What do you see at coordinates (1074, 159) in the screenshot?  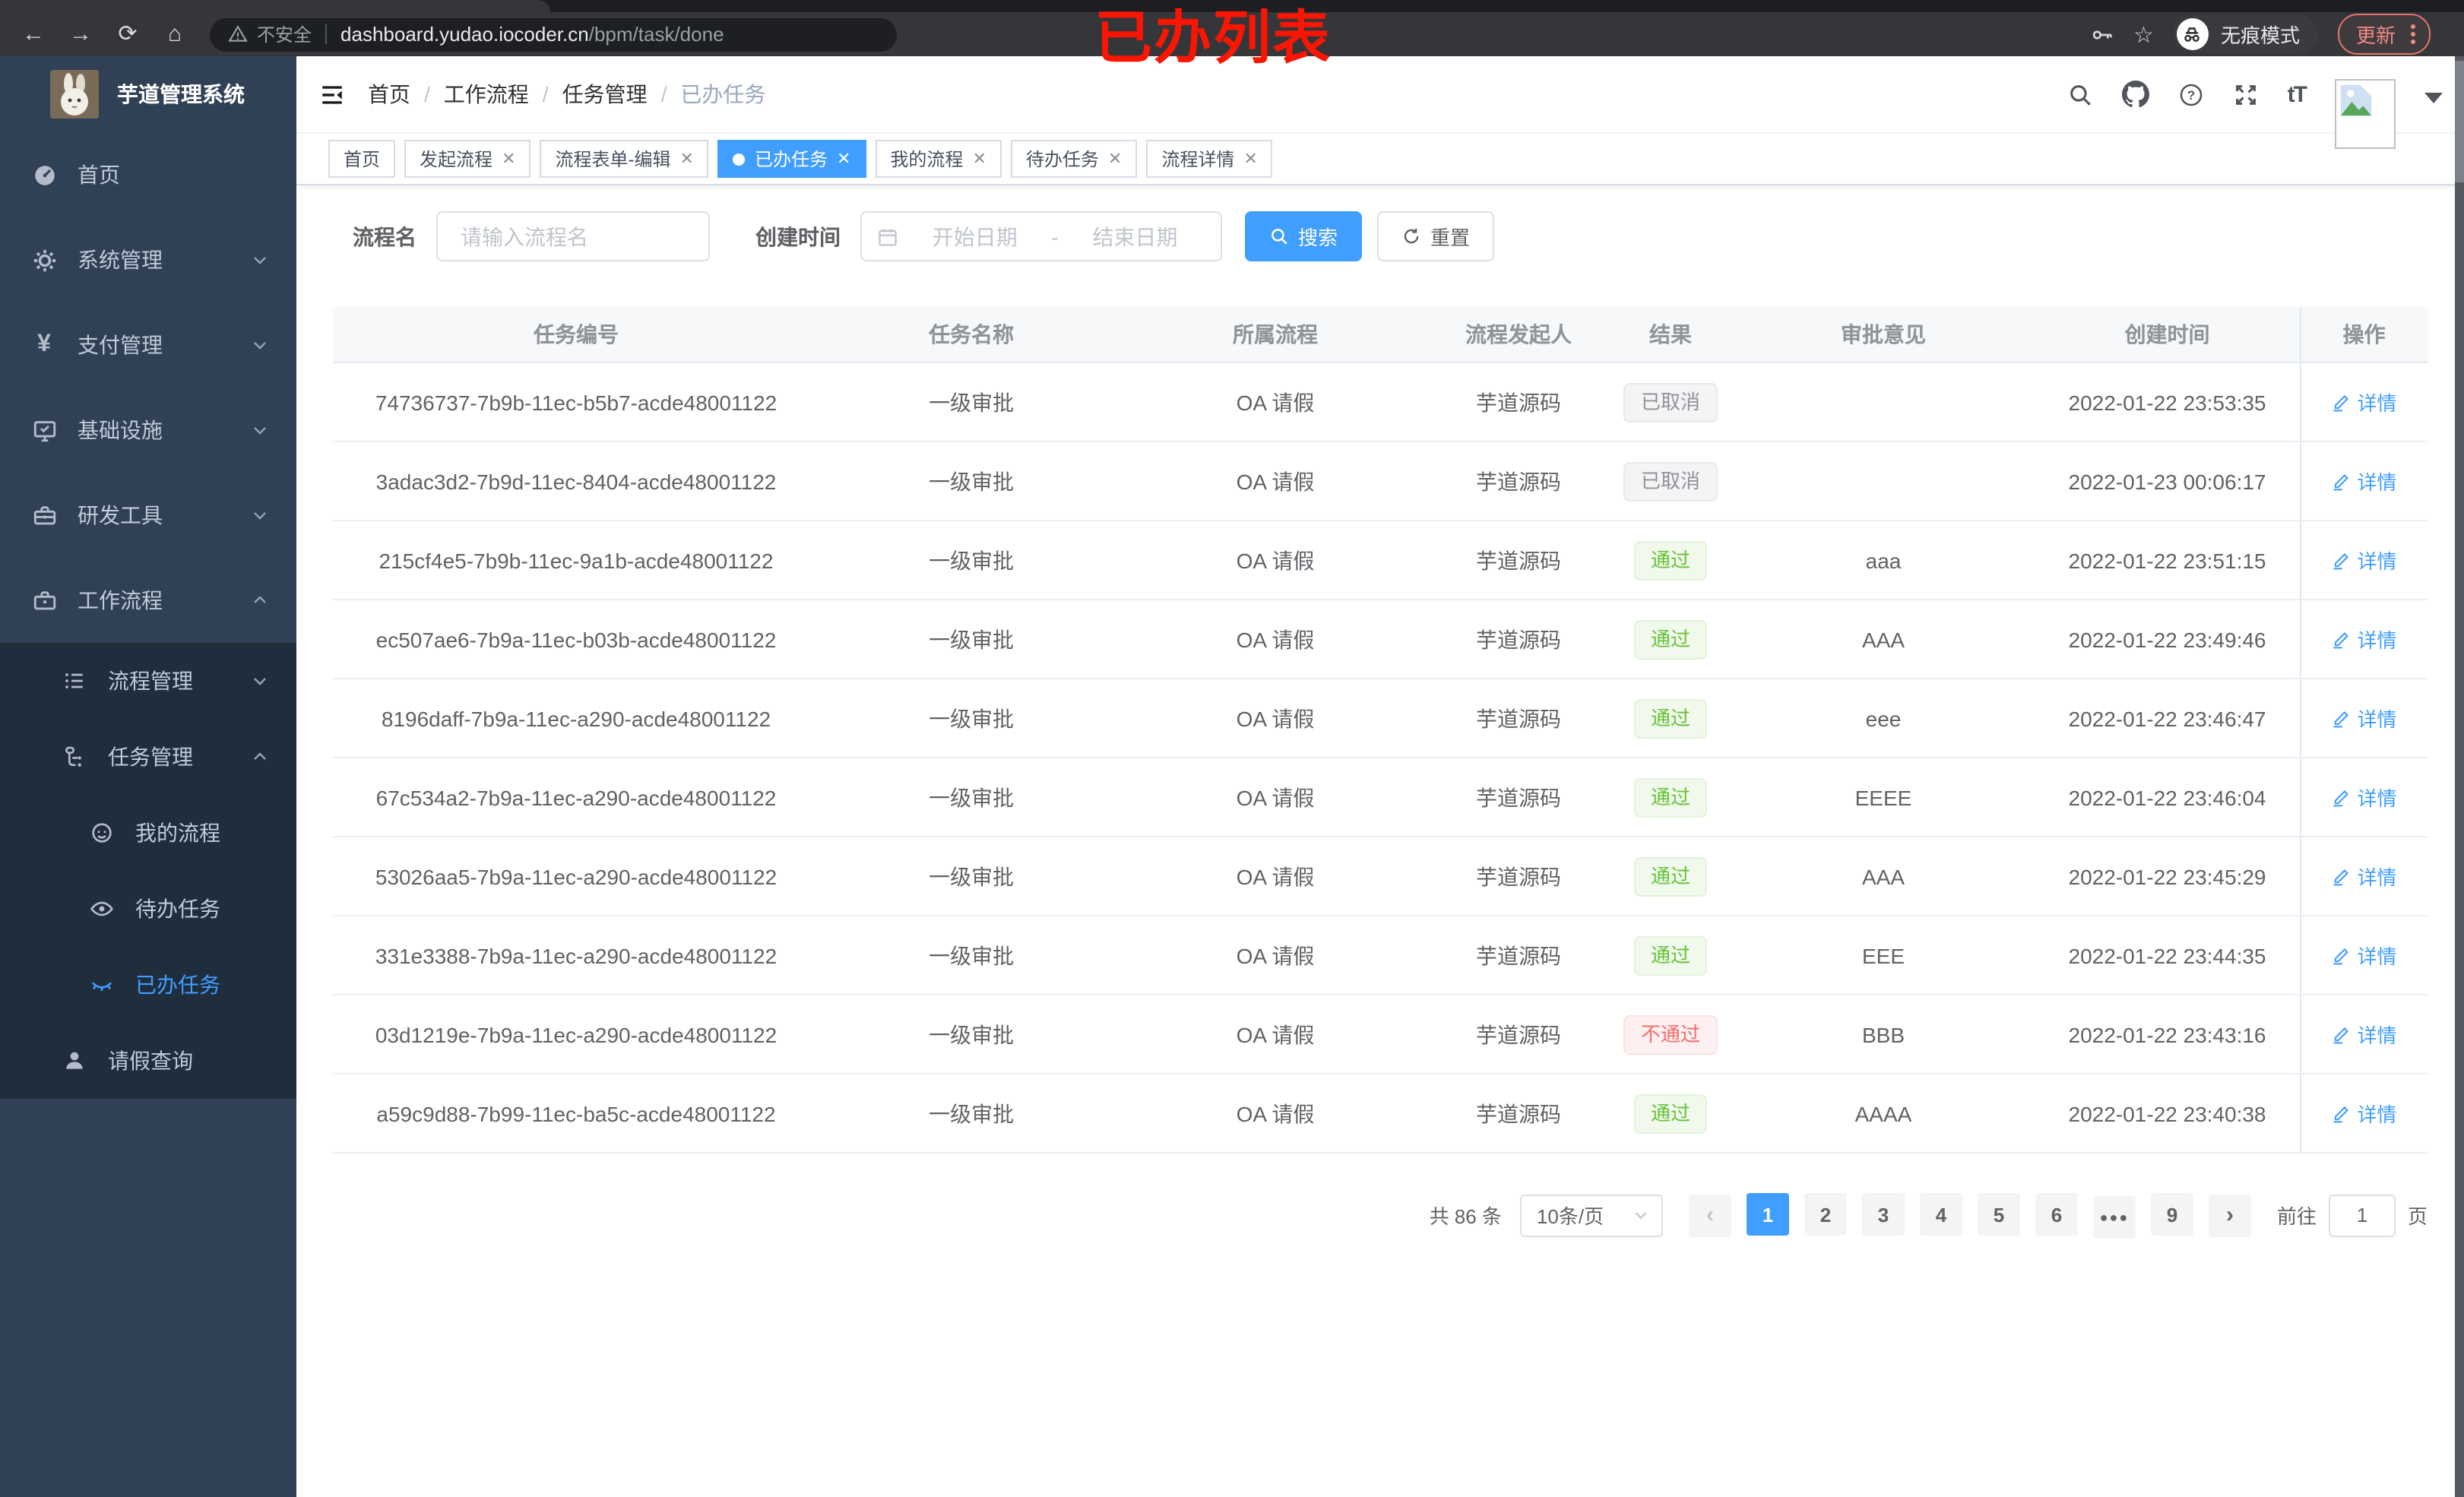 I see `tab-todo-tasks: 待办任务 ✕` at bounding box center [1074, 159].